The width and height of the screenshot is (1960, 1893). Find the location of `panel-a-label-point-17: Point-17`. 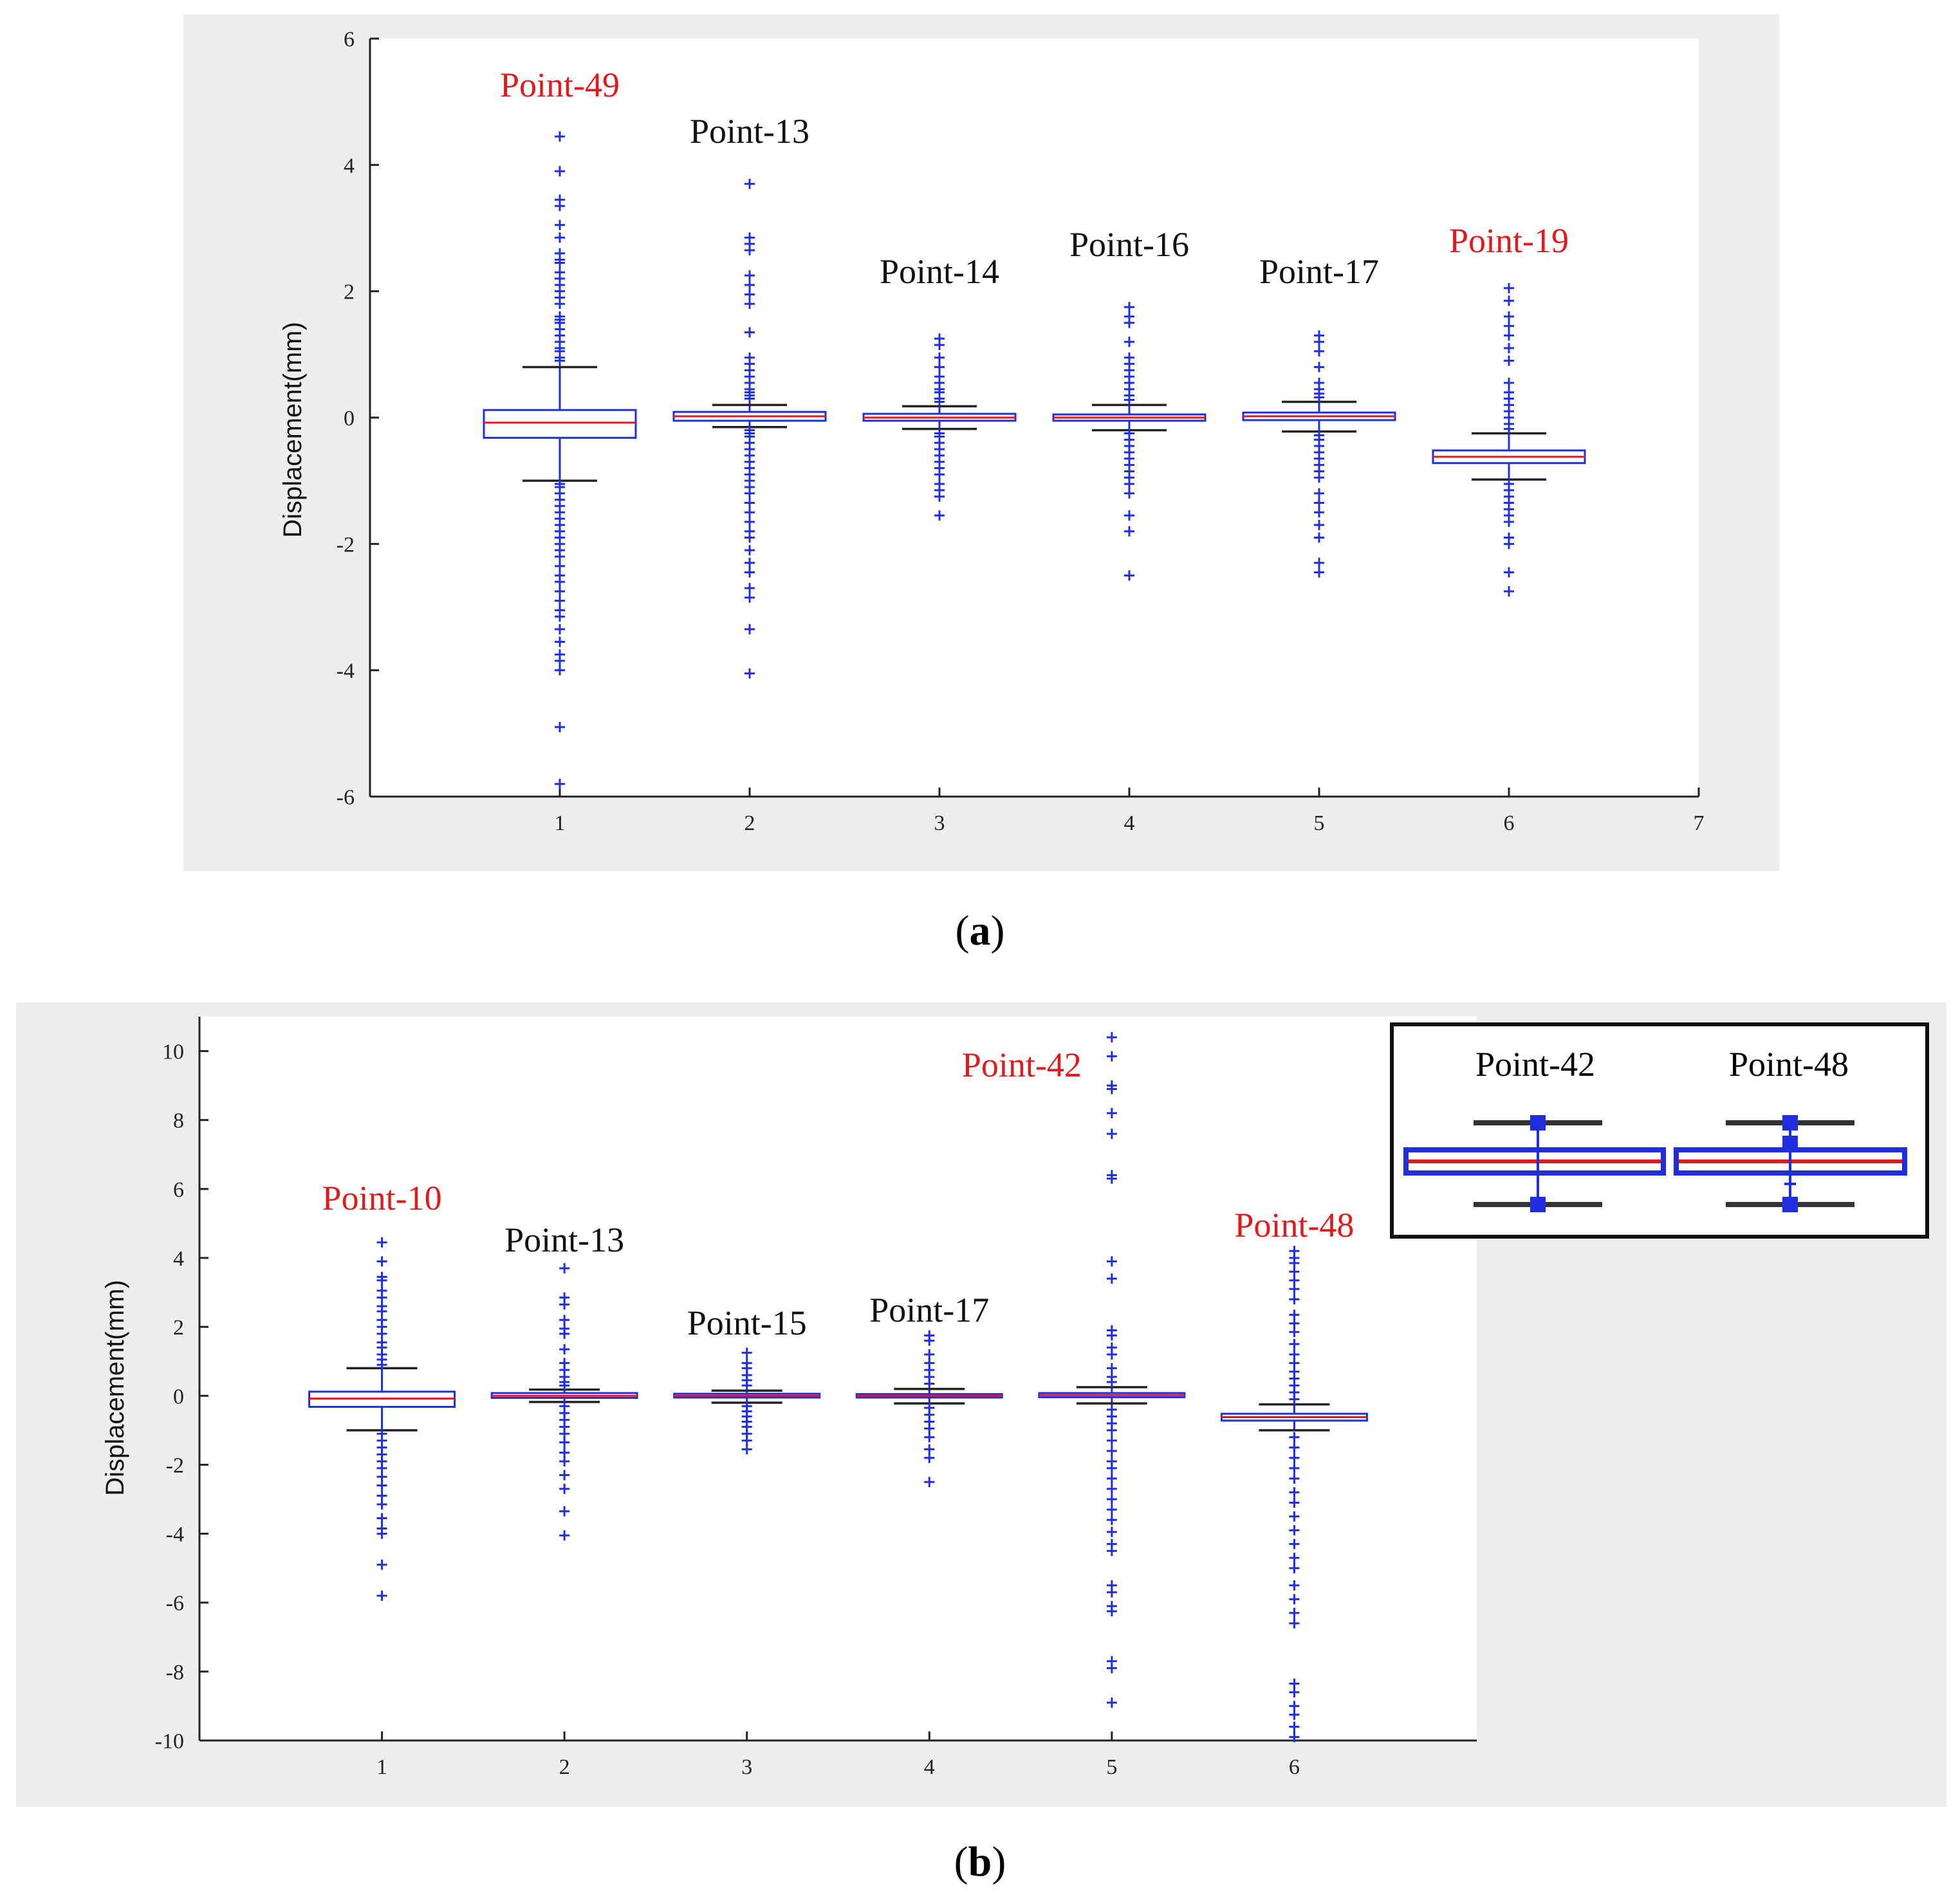

panel-a-label-point-17: Point-17 is located at coordinates (1319, 271).